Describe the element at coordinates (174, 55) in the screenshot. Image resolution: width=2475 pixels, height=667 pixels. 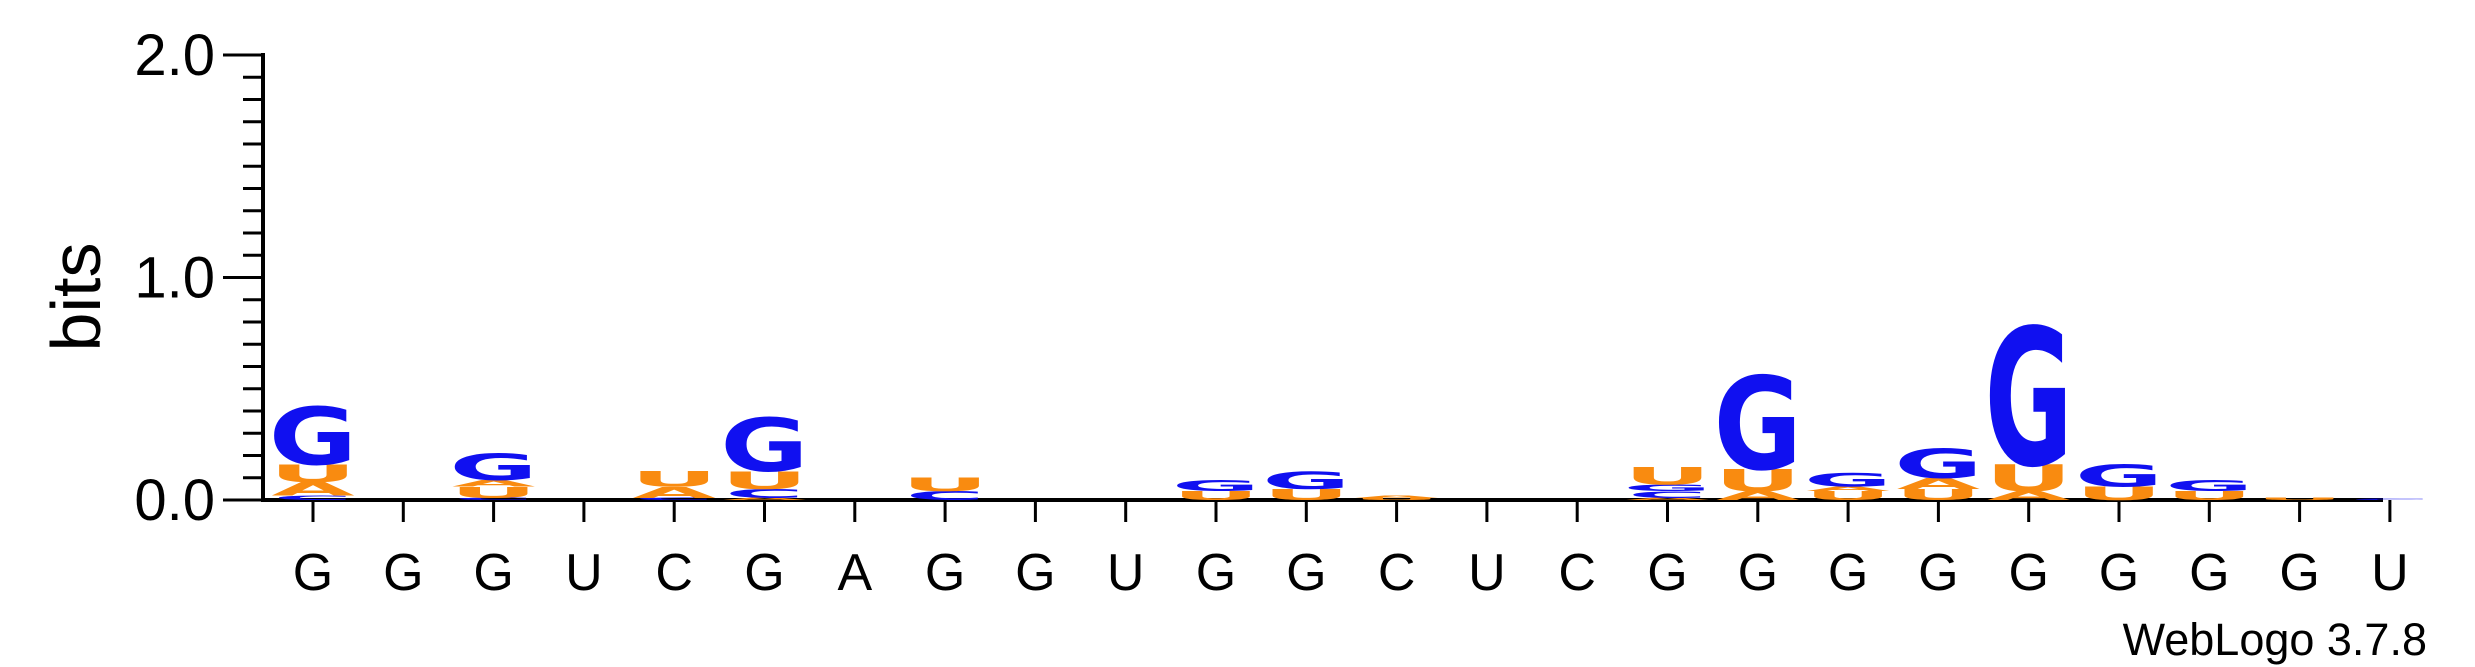
I see `y-tick-label: 2.0` at that location.